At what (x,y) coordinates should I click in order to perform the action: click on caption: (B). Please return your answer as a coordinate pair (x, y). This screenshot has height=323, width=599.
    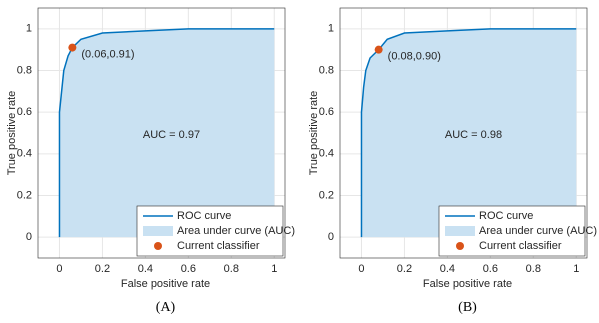
    Looking at the image, I should click on (467, 307).